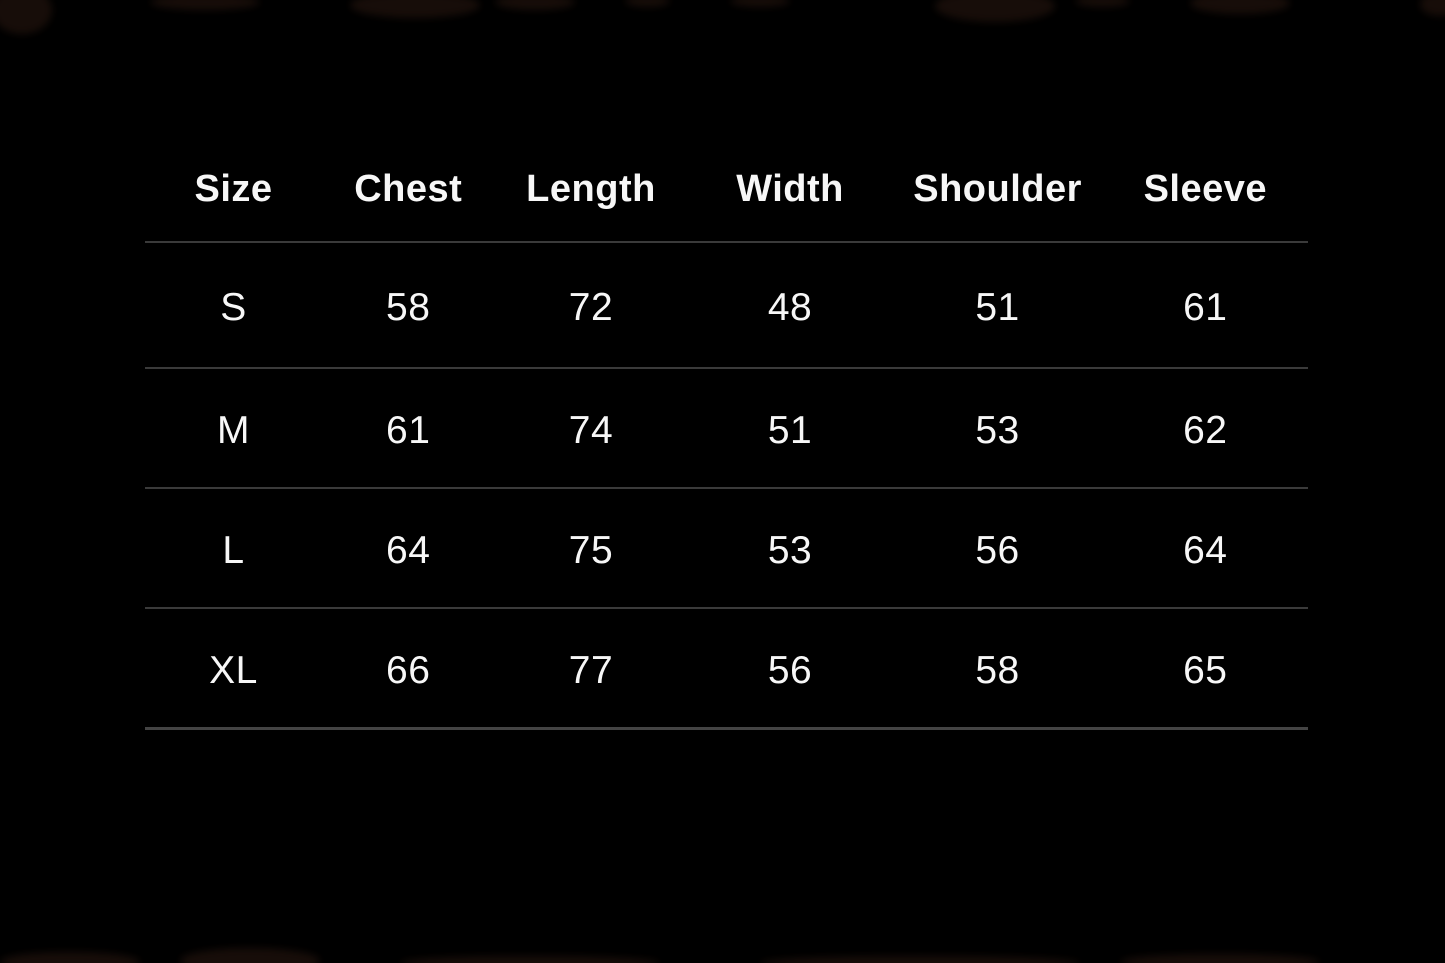 The height and width of the screenshot is (963, 1445). Describe the element at coordinates (1205, 428) in the screenshot. I see `value-cell: 62` at that location.